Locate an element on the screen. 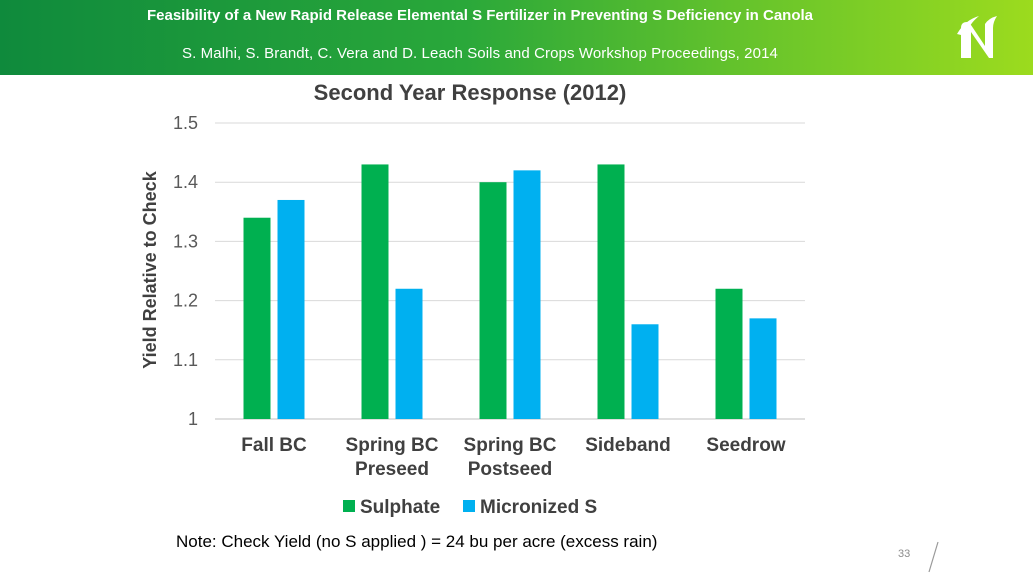 This screenshot has width=1033, height=581. y-tick-label: 1.2 is located at coordinates (185, 301).